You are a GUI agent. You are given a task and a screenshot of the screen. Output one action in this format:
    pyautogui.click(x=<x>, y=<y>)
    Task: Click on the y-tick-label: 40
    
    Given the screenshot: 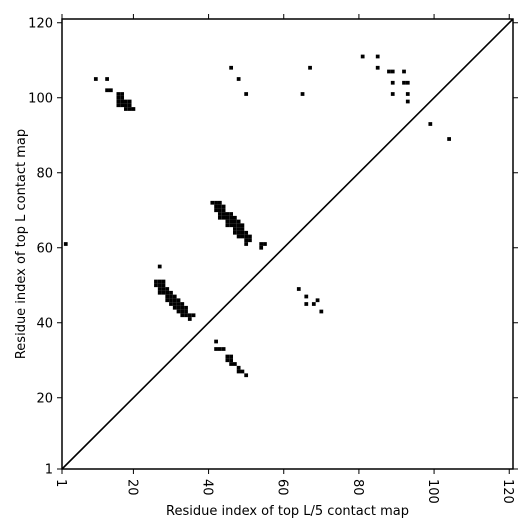 What is the action you would take?
    pyautogui.click(x=44, y=323)
    